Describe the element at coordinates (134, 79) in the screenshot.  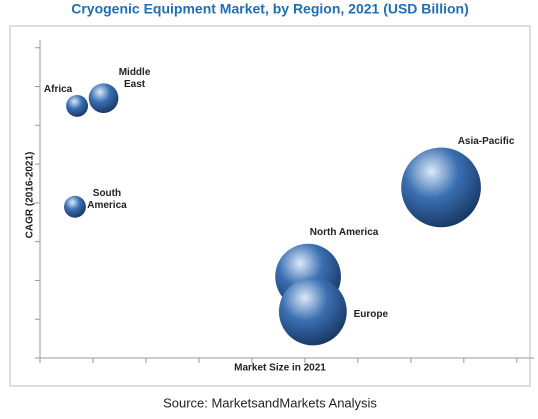
I see `bubble-label: Middle East` at that location.